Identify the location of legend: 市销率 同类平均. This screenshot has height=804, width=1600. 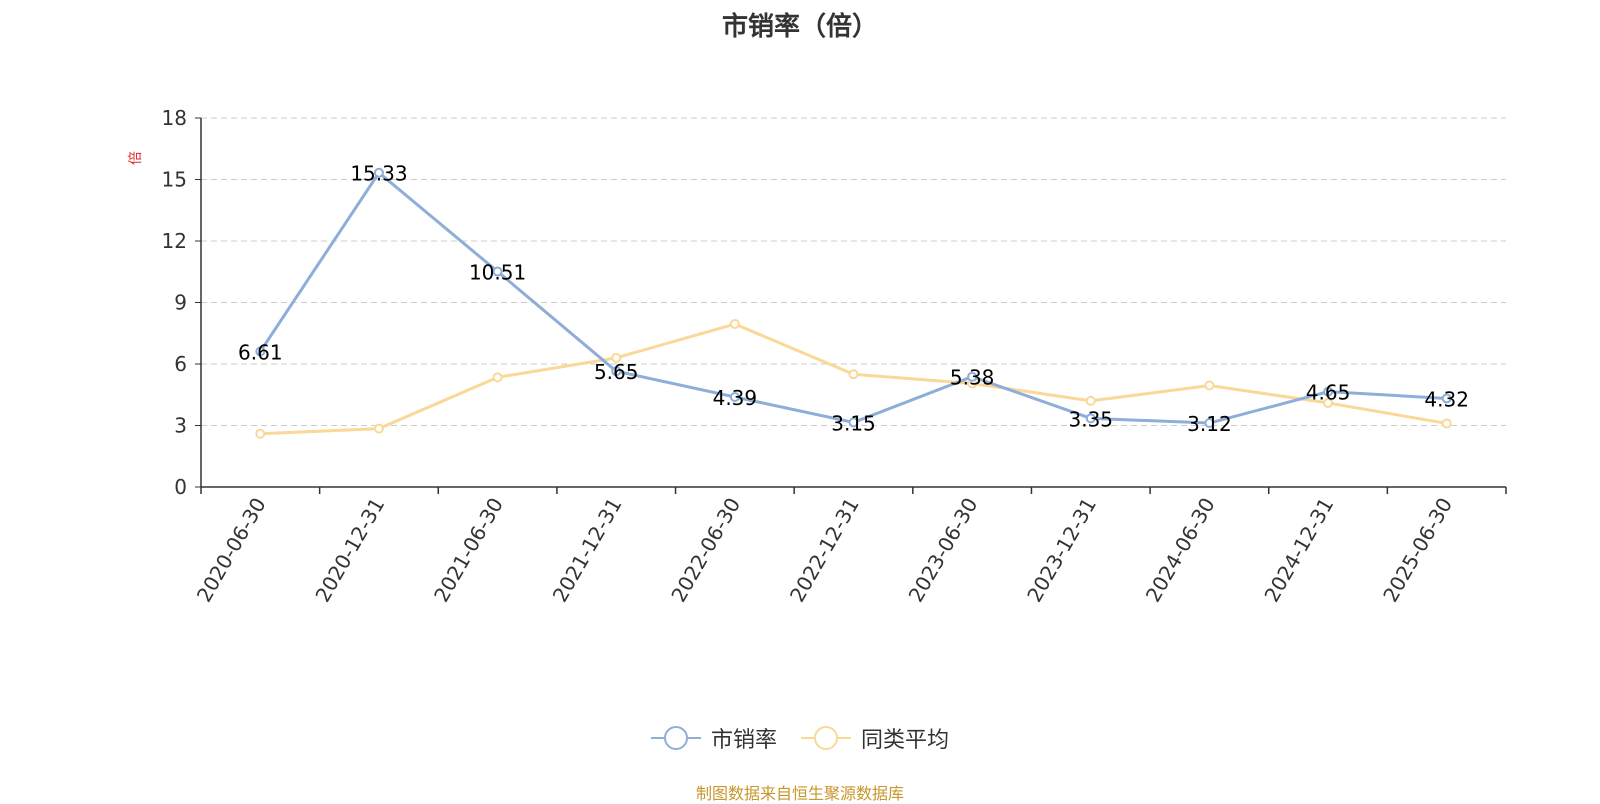
(800, 738).